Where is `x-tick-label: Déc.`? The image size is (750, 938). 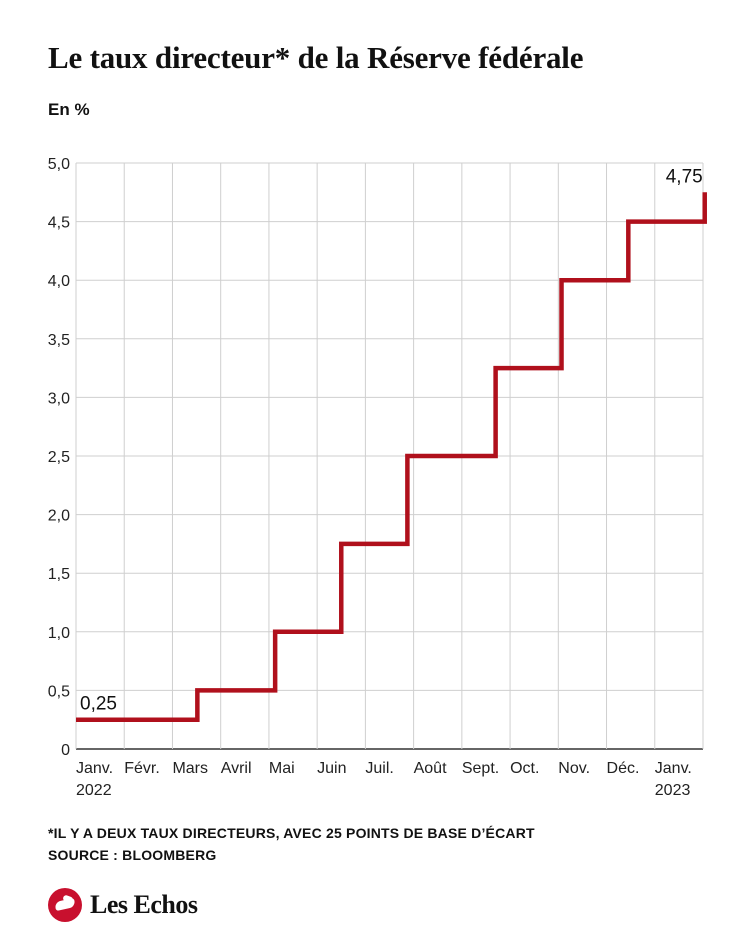 x-tick-label: Déc. is located at coordinates (623, 768).